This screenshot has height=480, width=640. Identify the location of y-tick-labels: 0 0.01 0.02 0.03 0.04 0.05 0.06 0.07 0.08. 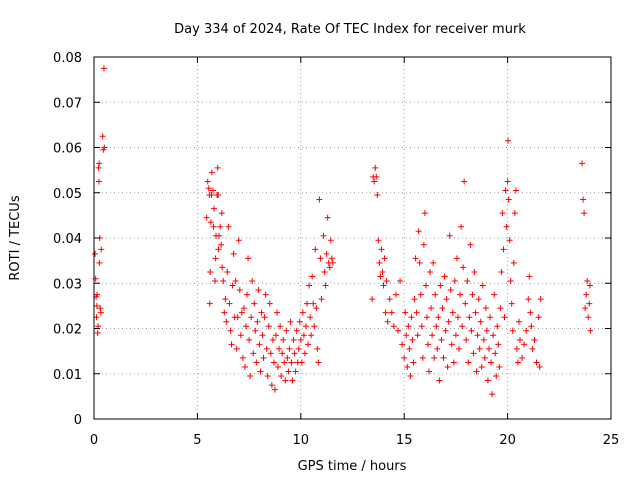
(67, 239).